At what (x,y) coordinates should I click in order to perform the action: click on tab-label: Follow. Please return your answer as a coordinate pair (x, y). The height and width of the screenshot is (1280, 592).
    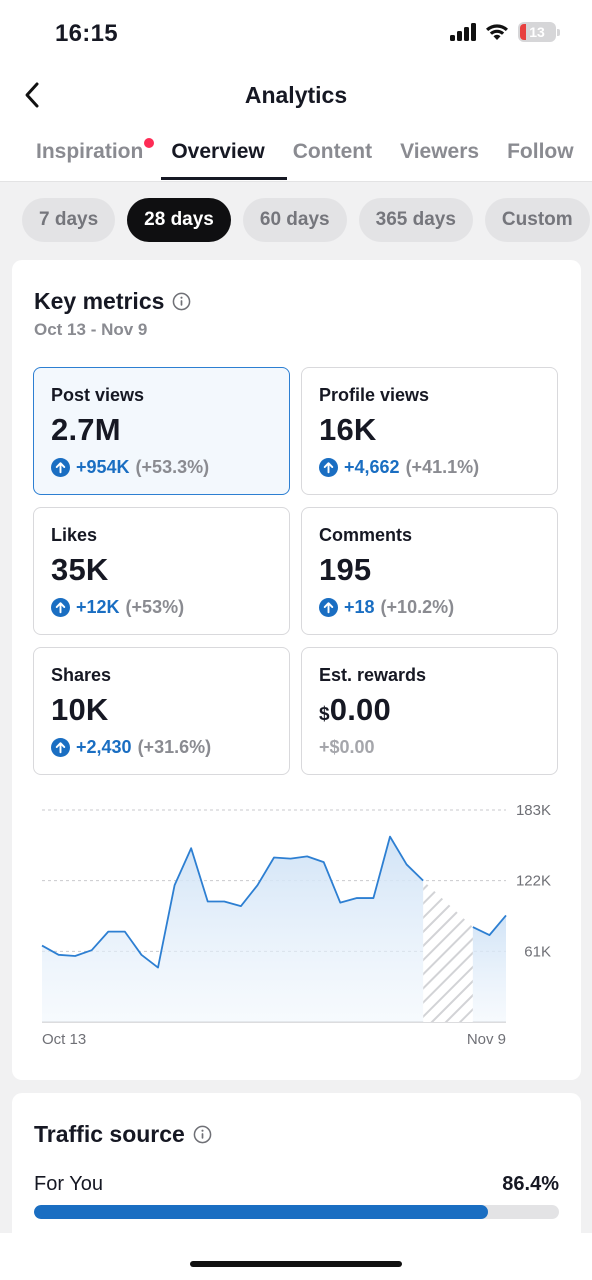
    Looking at the image, I should click on (540, 151).